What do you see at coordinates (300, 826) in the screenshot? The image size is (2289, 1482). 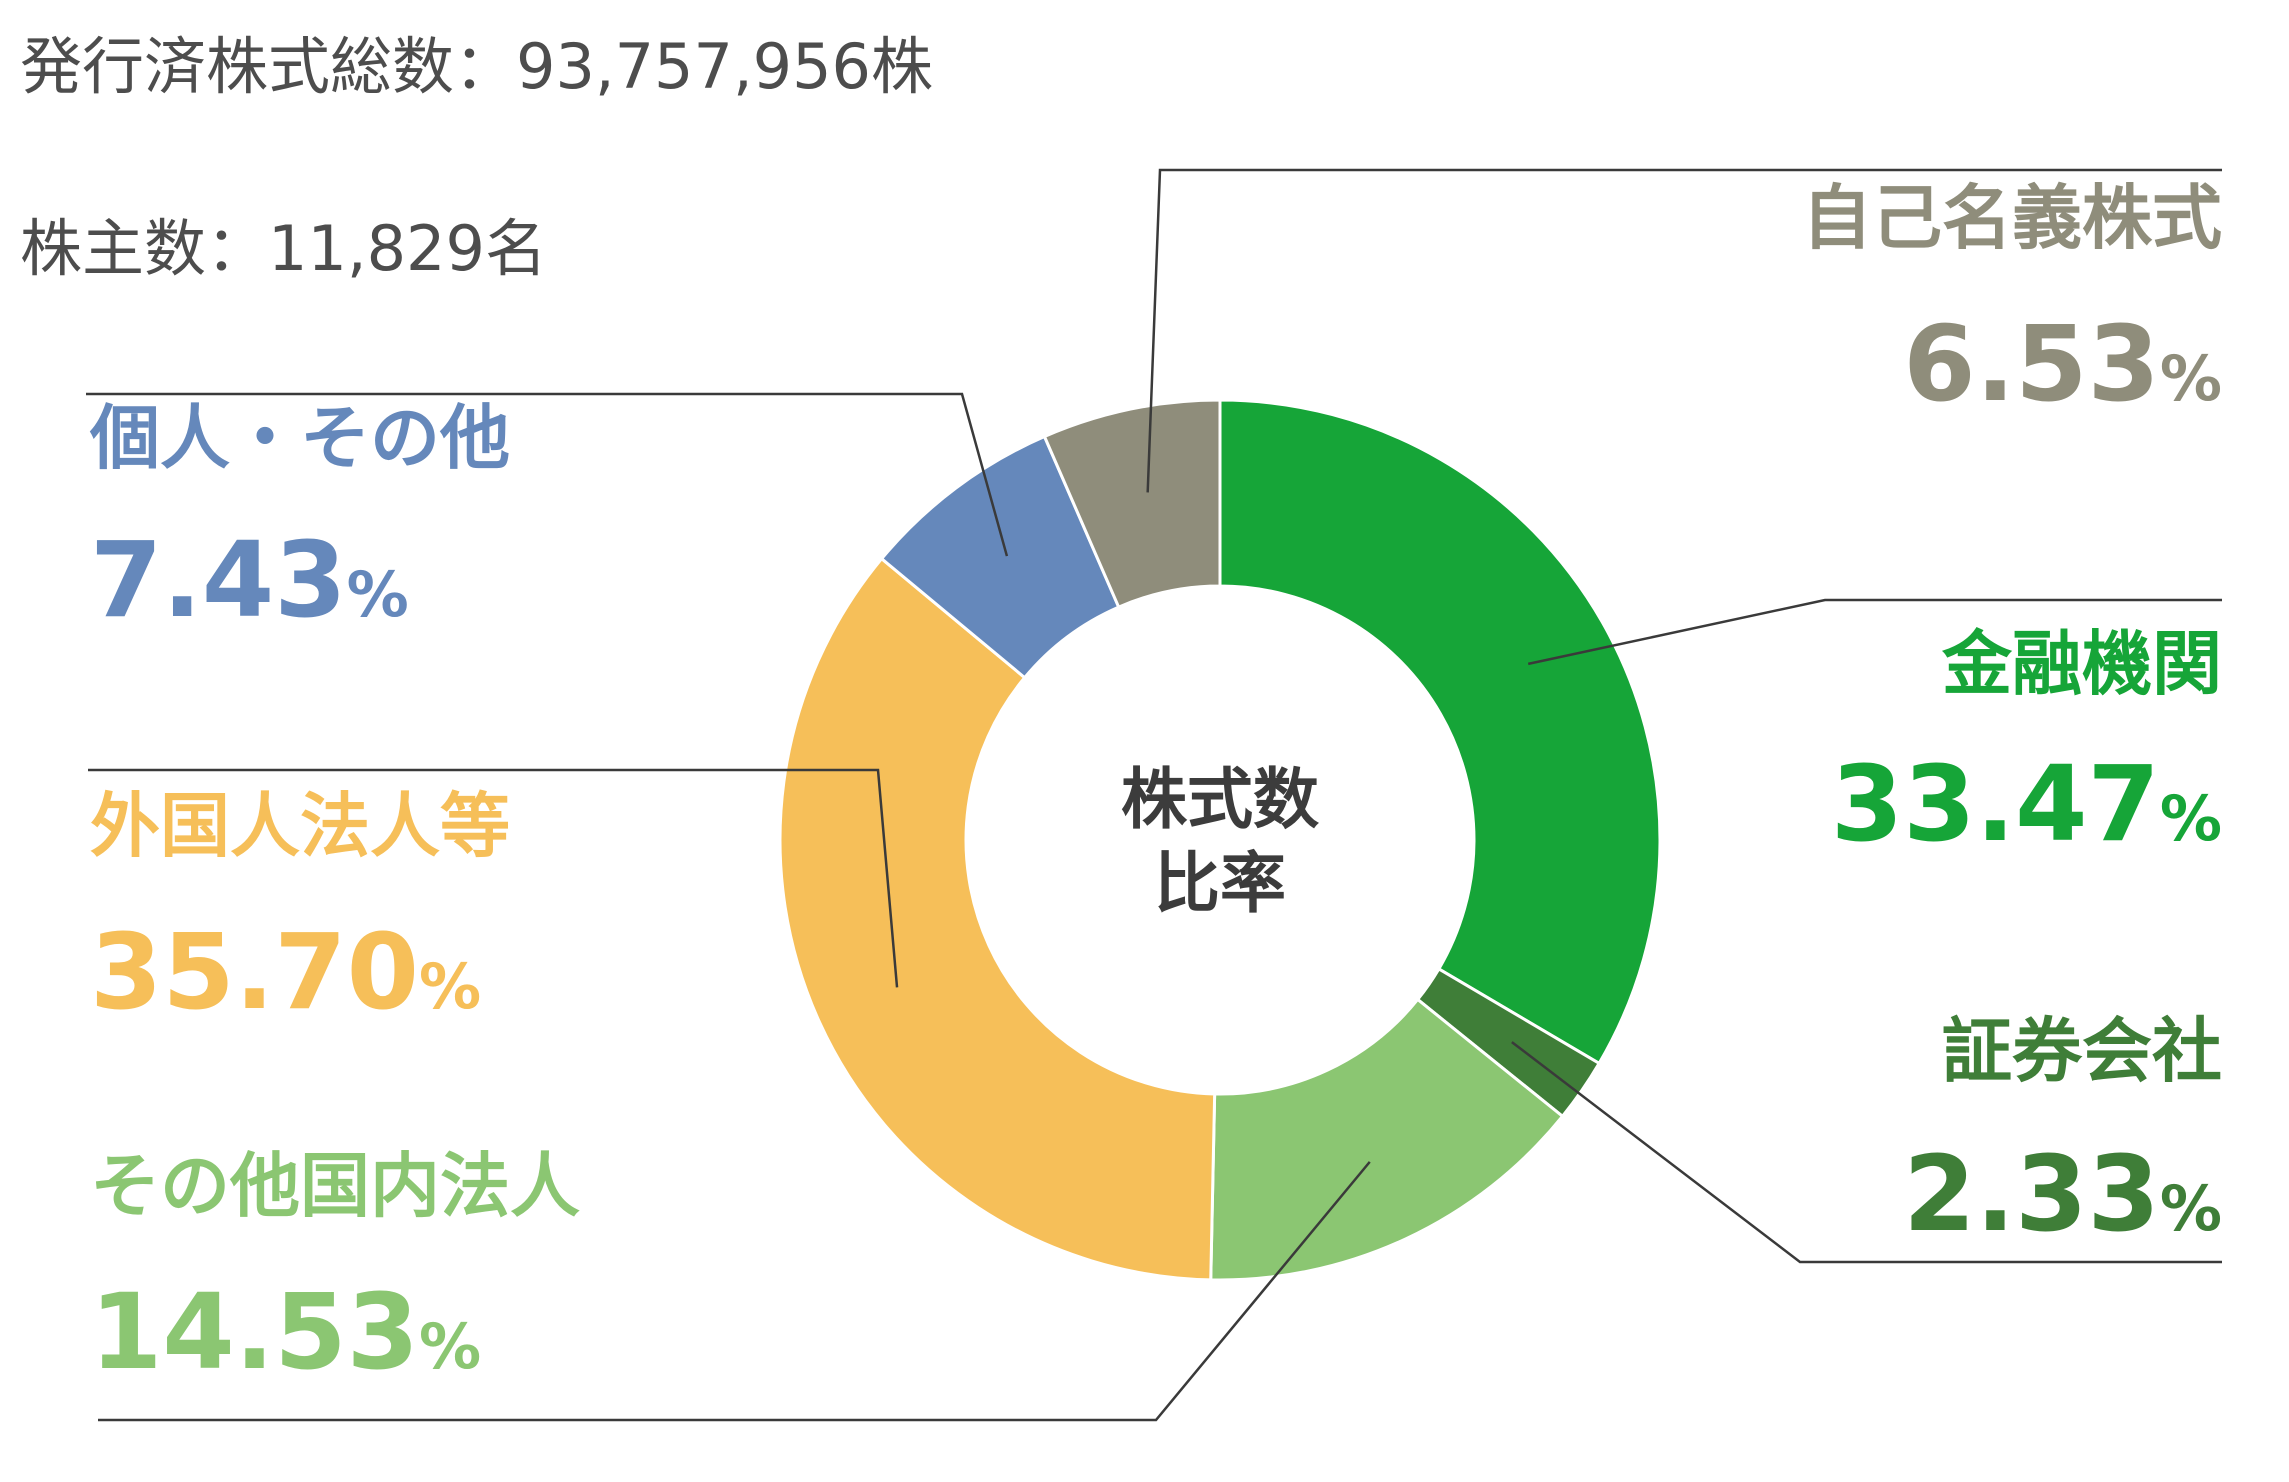 I see `foreign-category-label: 外国人法人等` at bounding box center [300, 826].